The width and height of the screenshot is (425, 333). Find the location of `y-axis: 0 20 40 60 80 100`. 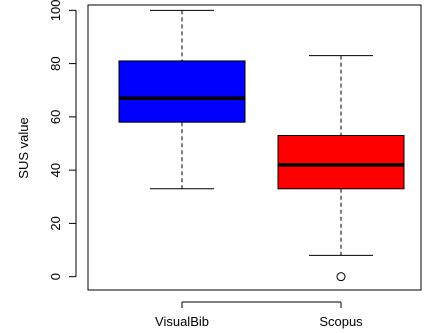

y-axis: 0 20 40 60 80 100 is located at coordinates (62, 140).